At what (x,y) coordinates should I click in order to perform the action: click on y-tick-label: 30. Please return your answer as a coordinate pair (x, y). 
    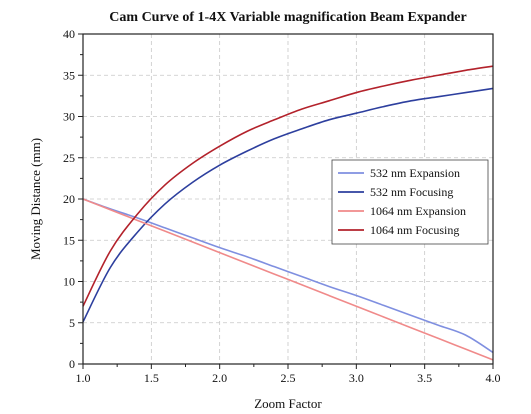
    Looking at the image, I should click on (69, 117).